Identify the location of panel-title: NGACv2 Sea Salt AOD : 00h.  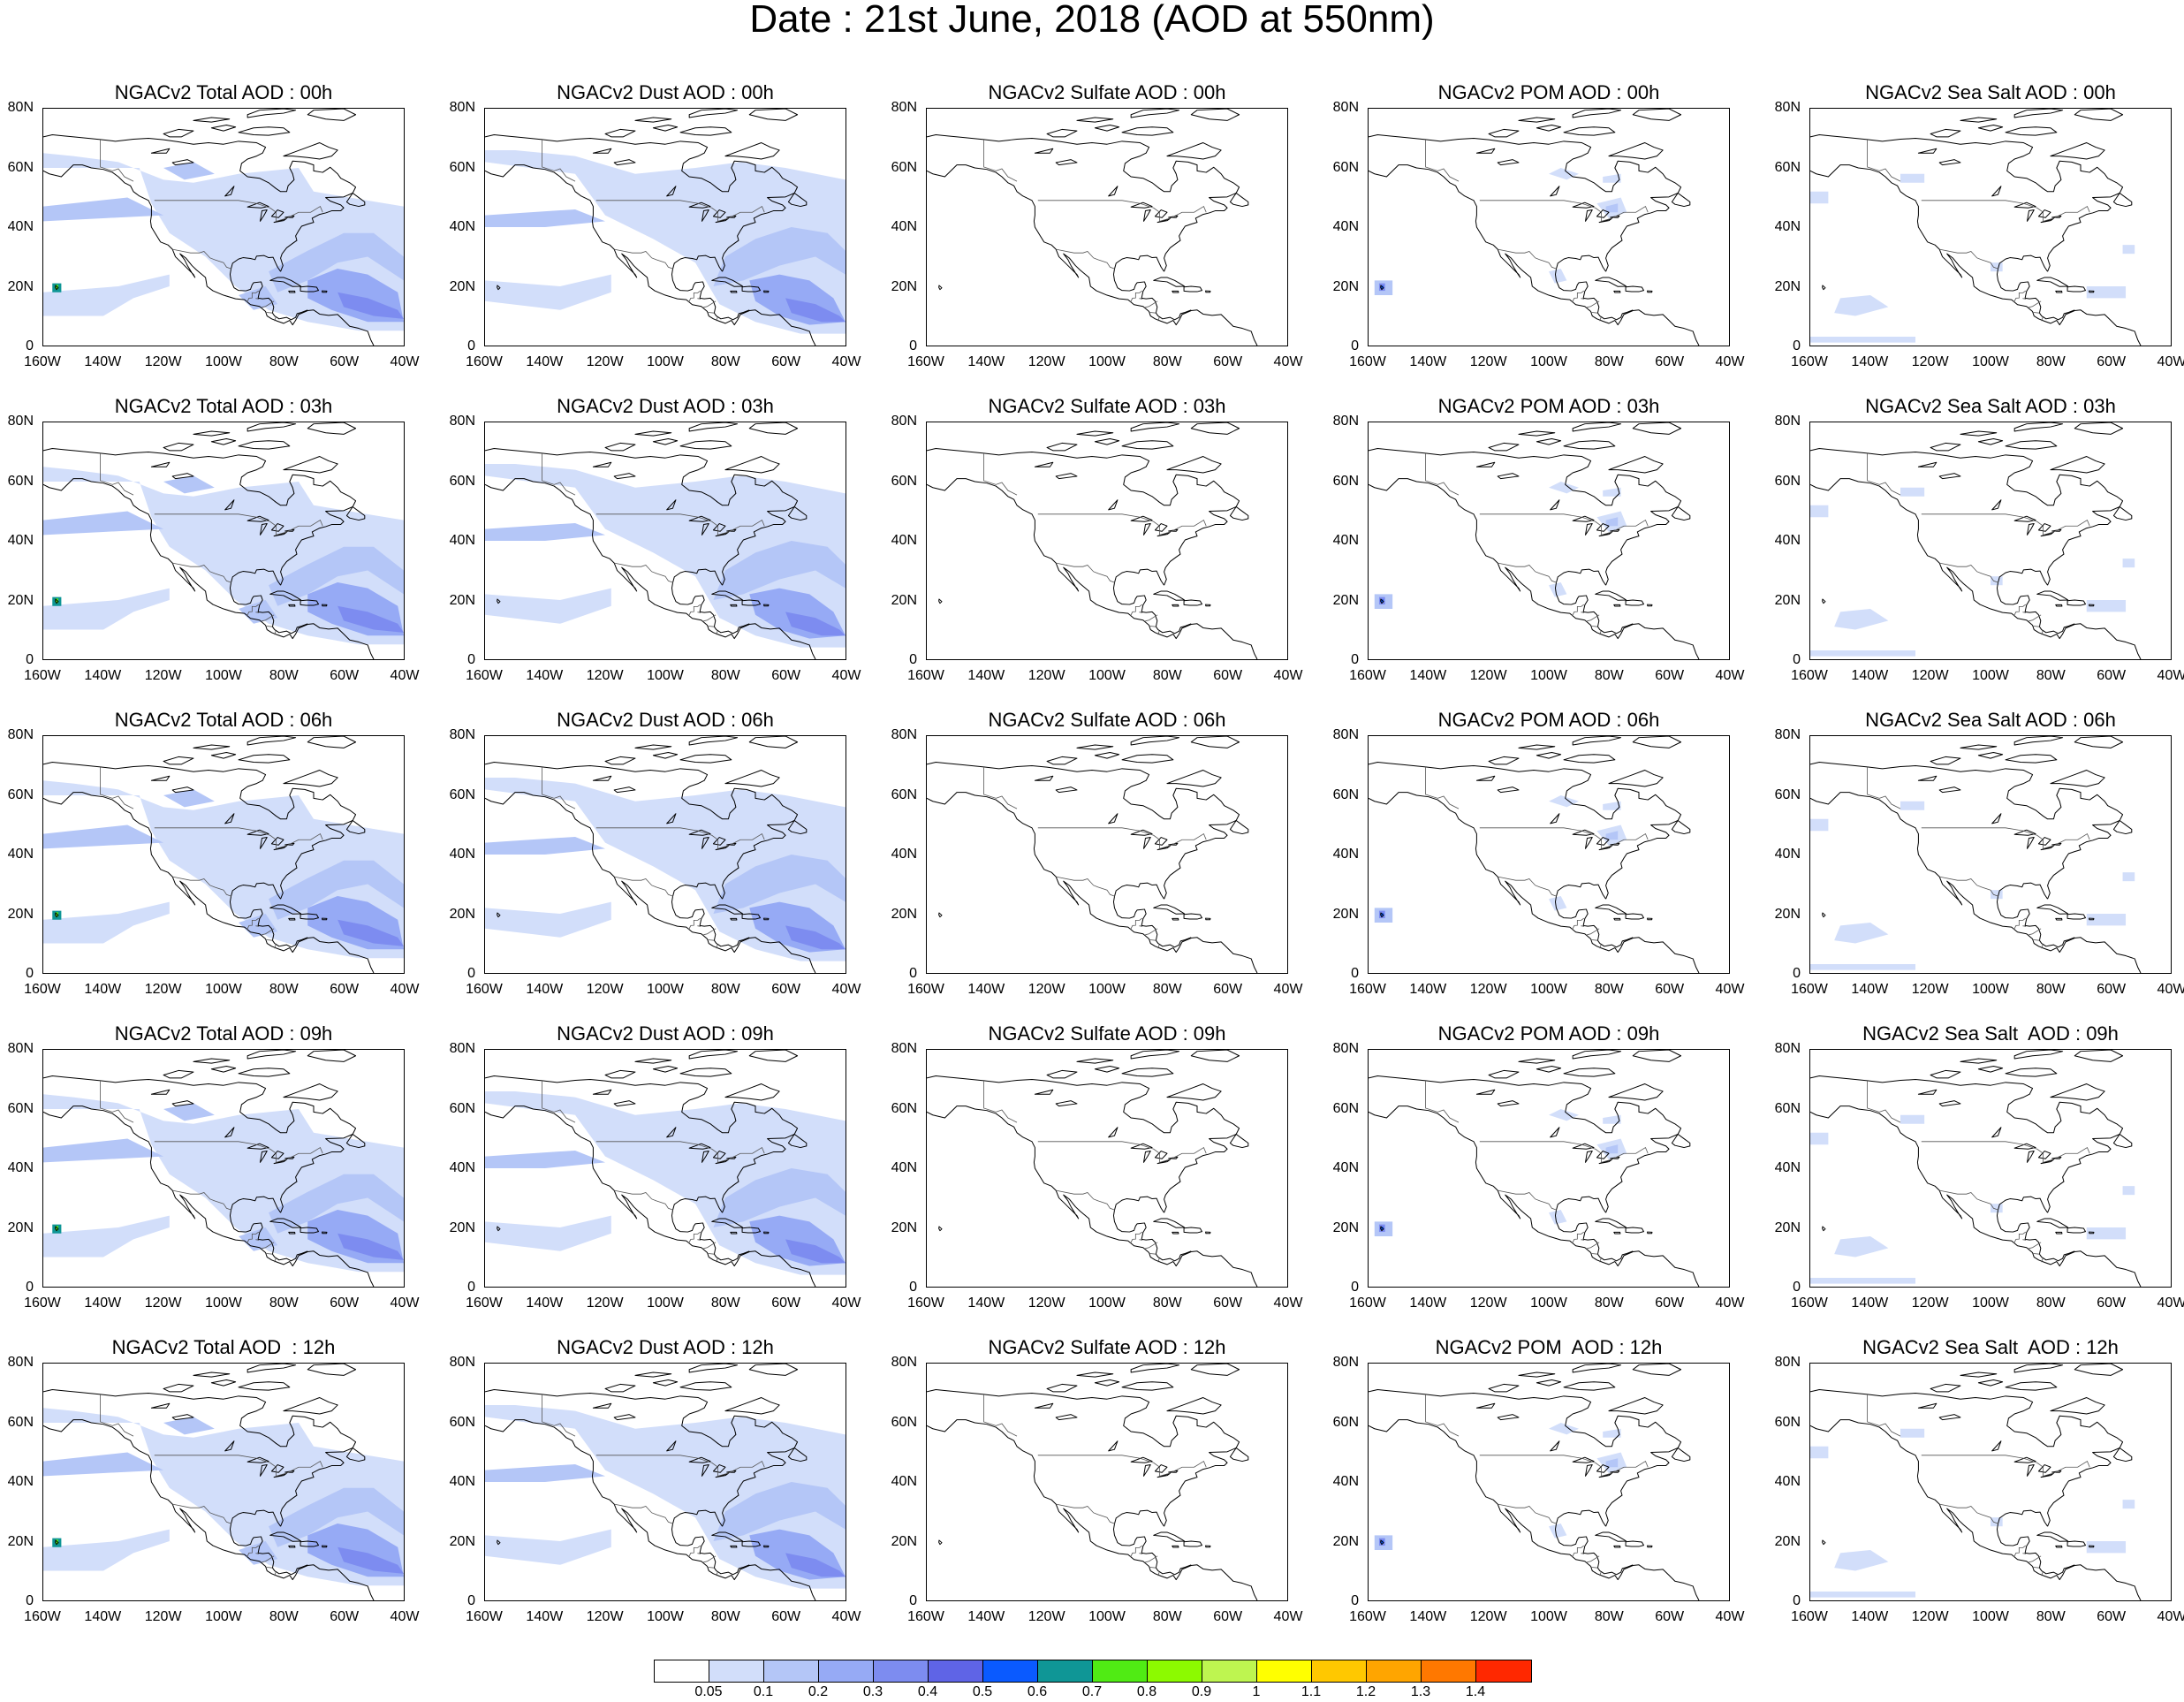
(1990, 92).